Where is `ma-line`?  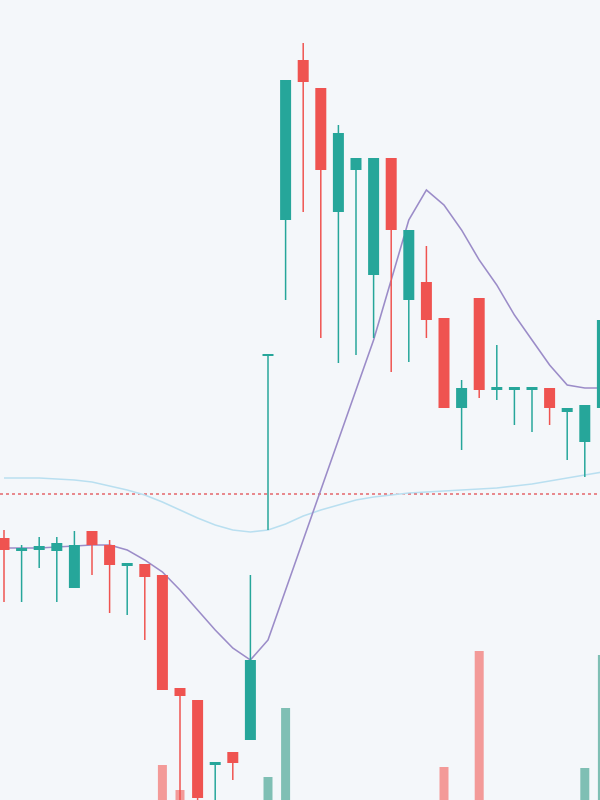
ma-line is located at coordinates (302, 502).